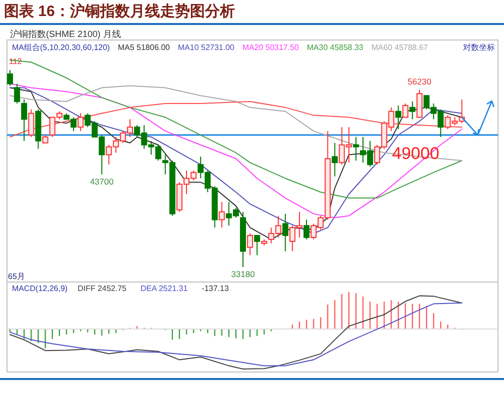  I want to click on text: 对数坐标, so click(479, 47).